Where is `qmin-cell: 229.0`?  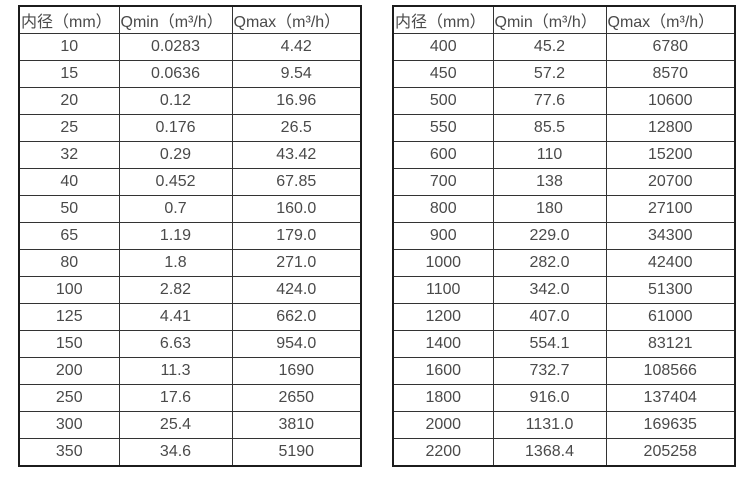 qmin-cell: 229.0 is located at coordinates (549, 236).